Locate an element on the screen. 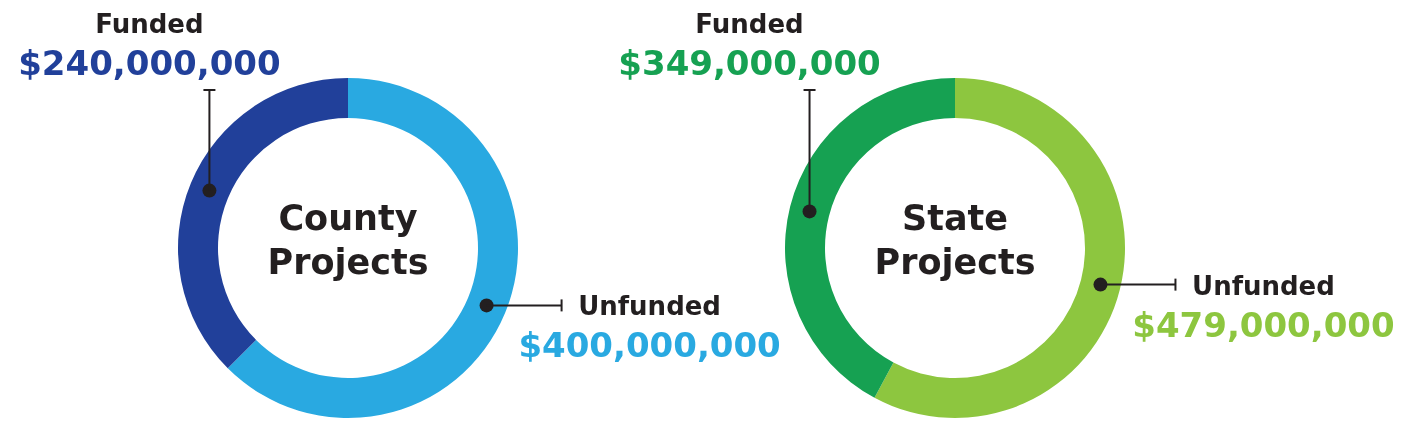  donut-slice is located at coordinates (999, 248).